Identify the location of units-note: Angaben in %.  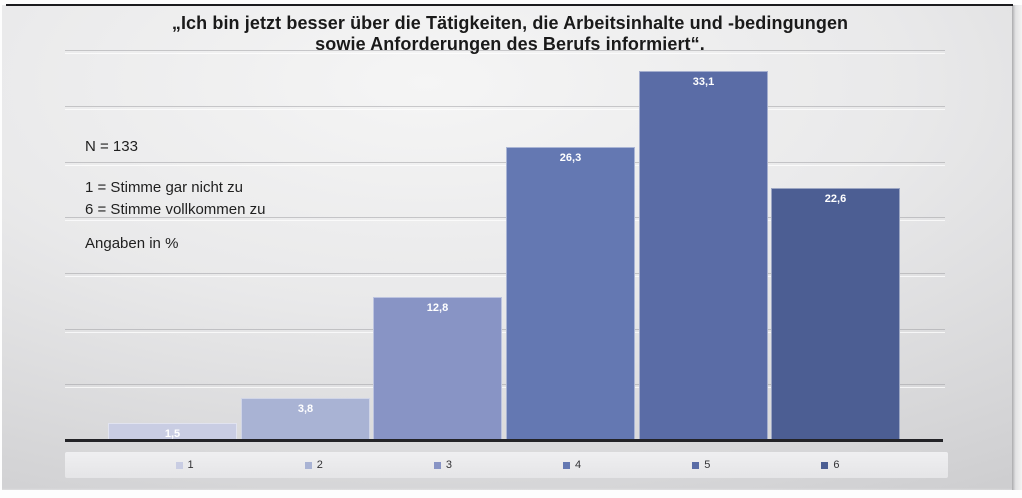
(132, 243).